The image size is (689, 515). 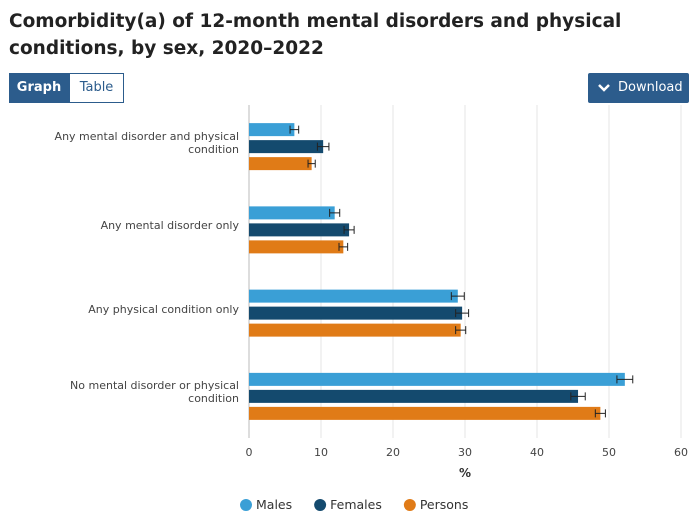 What do you see at coordinates (39, 88) in the screenshot?
I see `graph-tab: Graph` at bounding box center [39, 88].